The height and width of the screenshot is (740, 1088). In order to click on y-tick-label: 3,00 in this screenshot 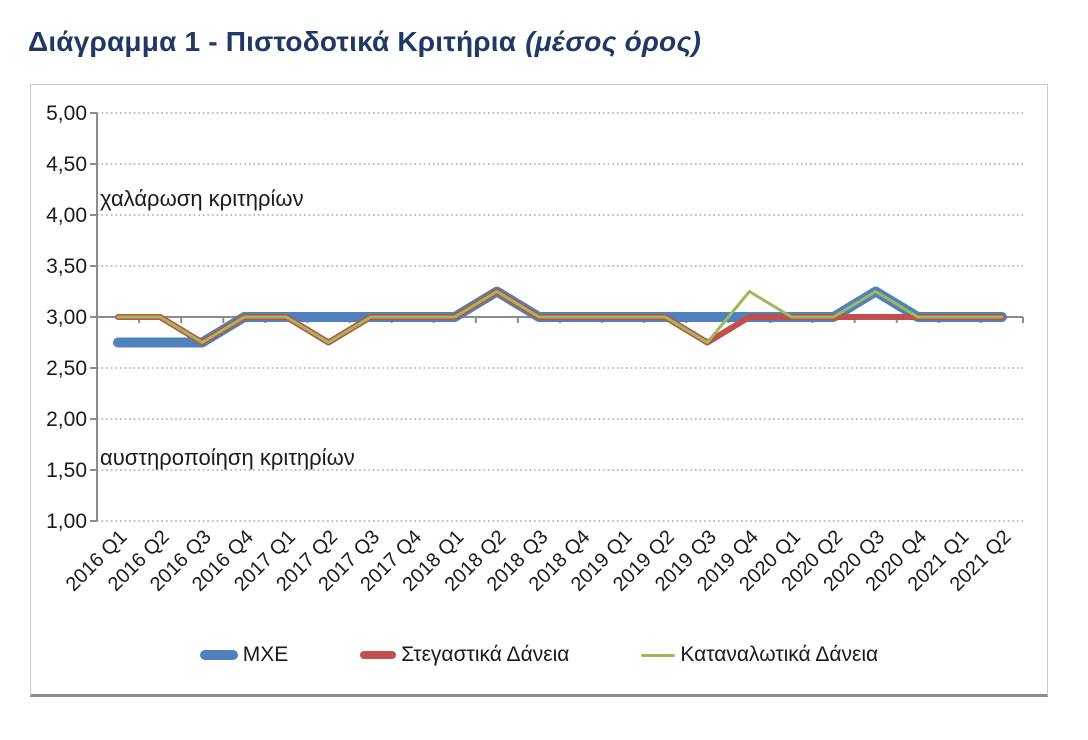, I will do `click(66, 317)`.